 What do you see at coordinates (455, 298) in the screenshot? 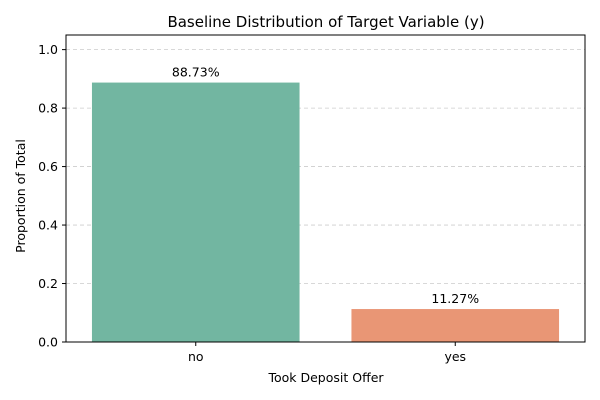
I see `data-label-yes: 11.27%` at bounding box center [455, 298].